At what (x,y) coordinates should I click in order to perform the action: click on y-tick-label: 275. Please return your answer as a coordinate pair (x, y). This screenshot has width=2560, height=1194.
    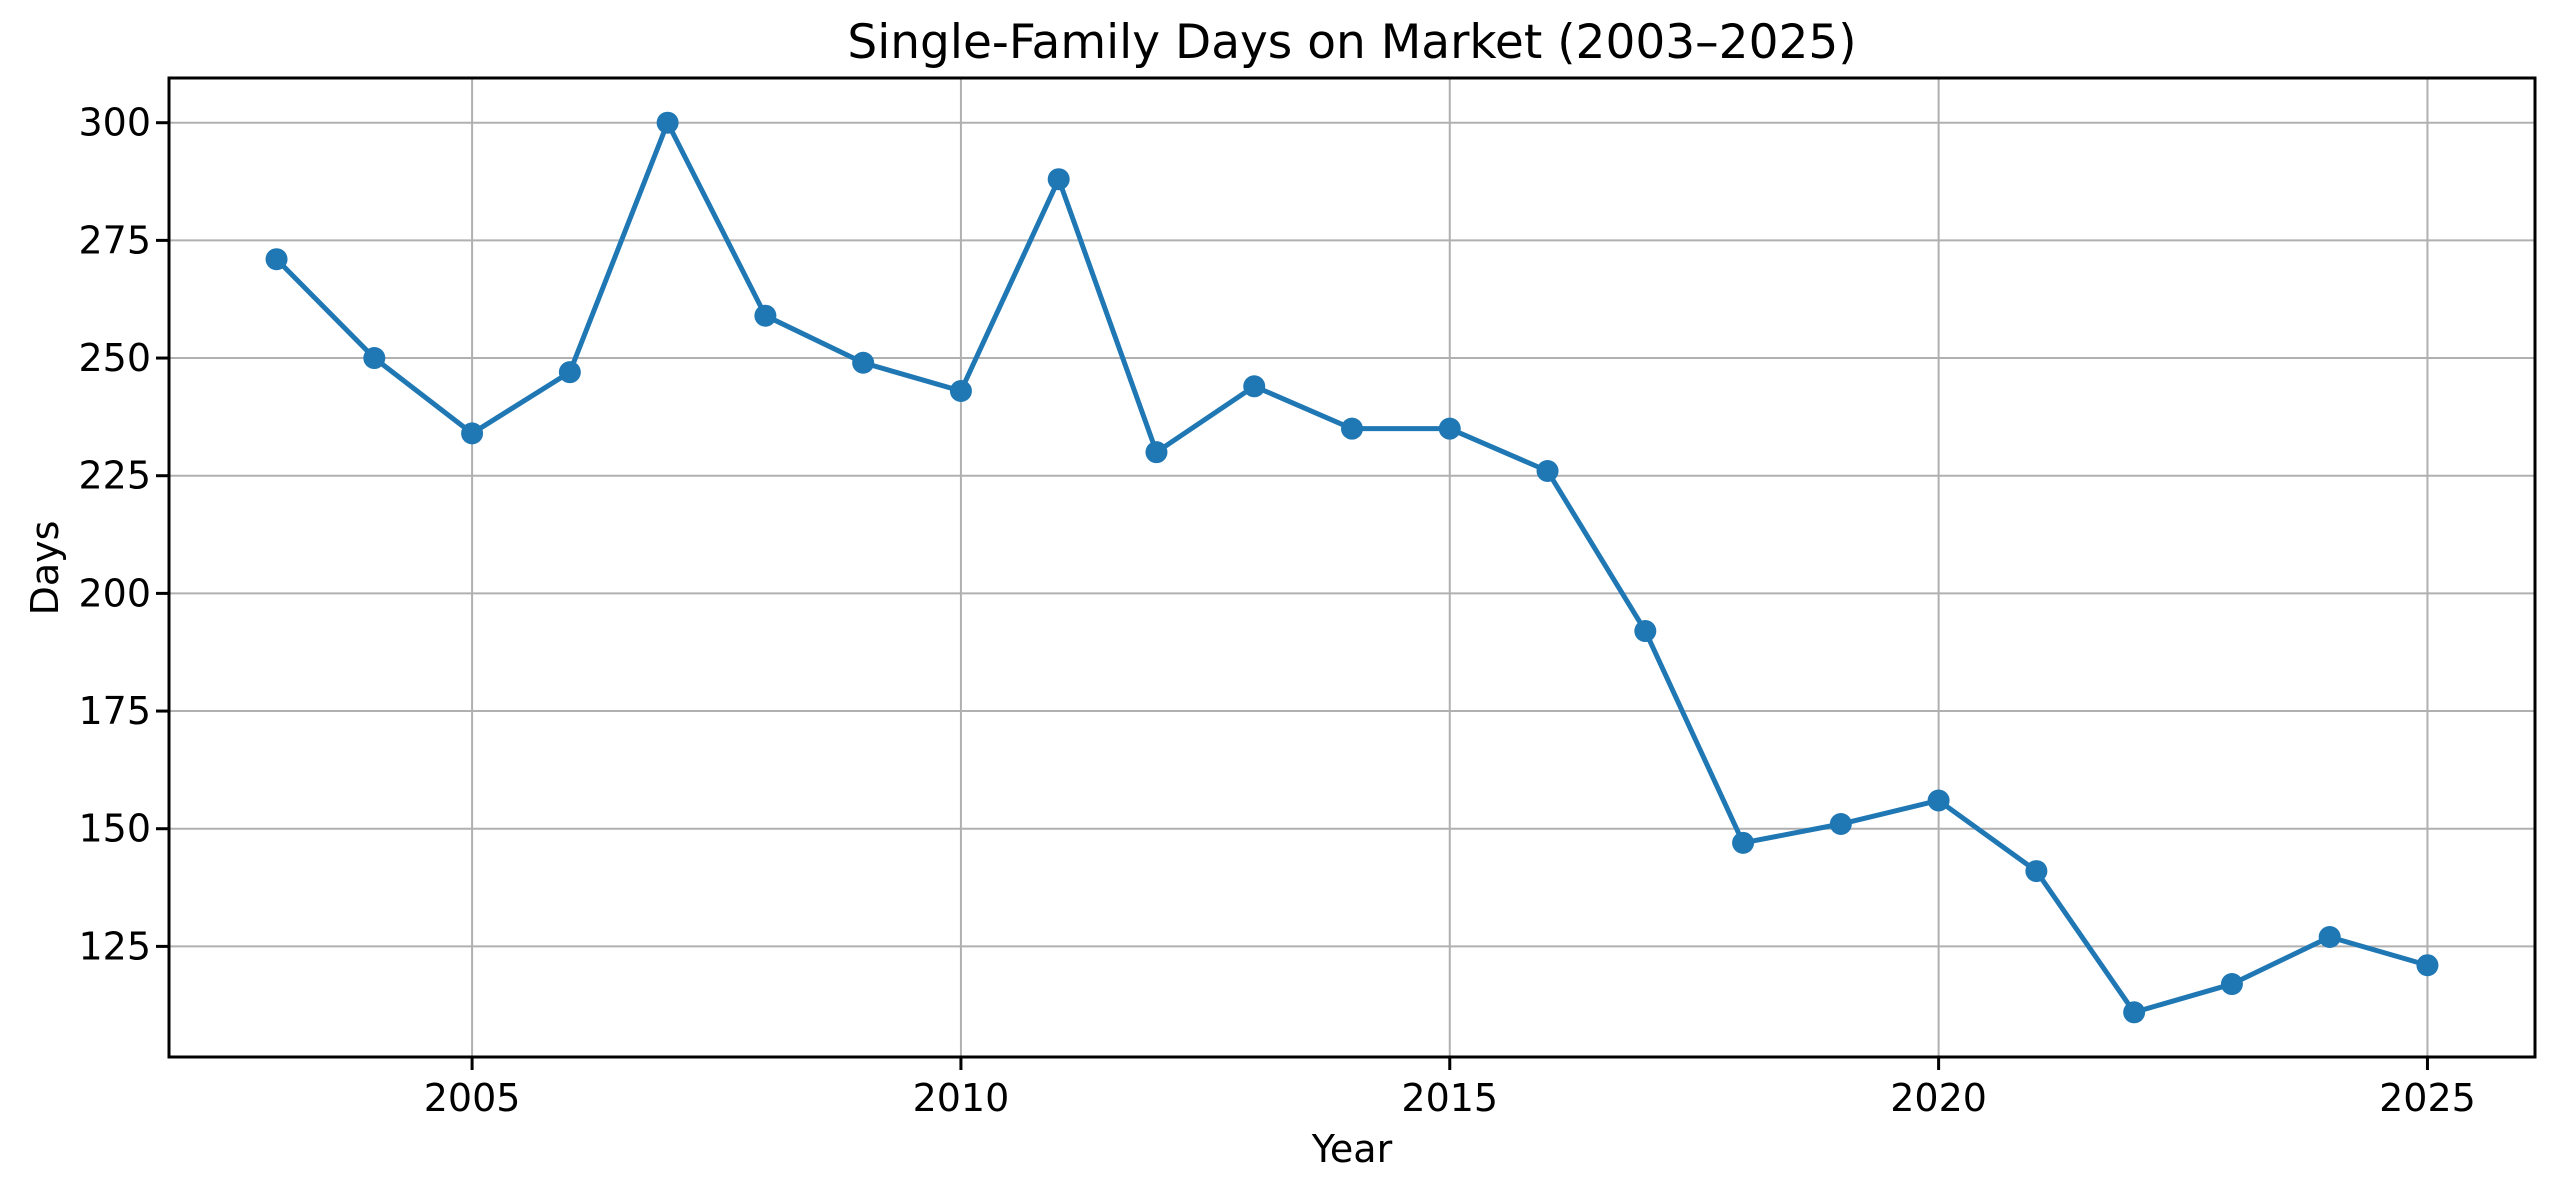
    Looking at the image, I should click on (114, 240).